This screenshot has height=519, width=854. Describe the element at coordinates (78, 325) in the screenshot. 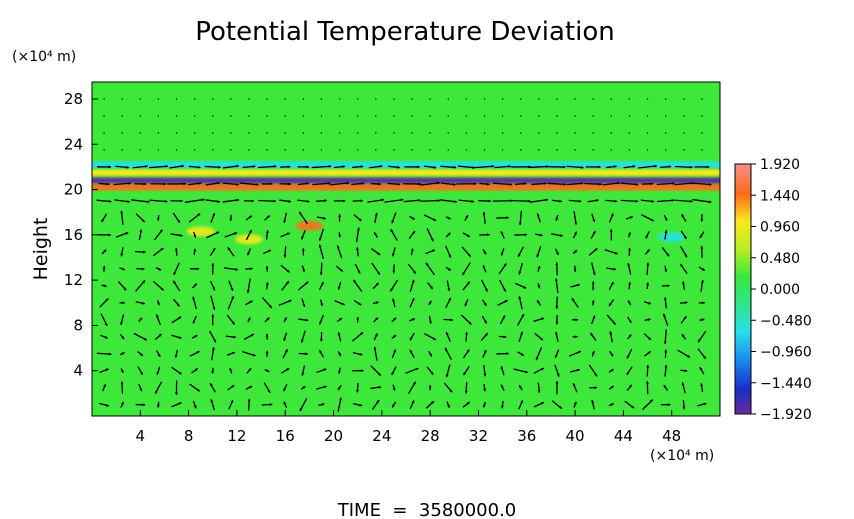

I see `y-tick-label: 8` at that location.